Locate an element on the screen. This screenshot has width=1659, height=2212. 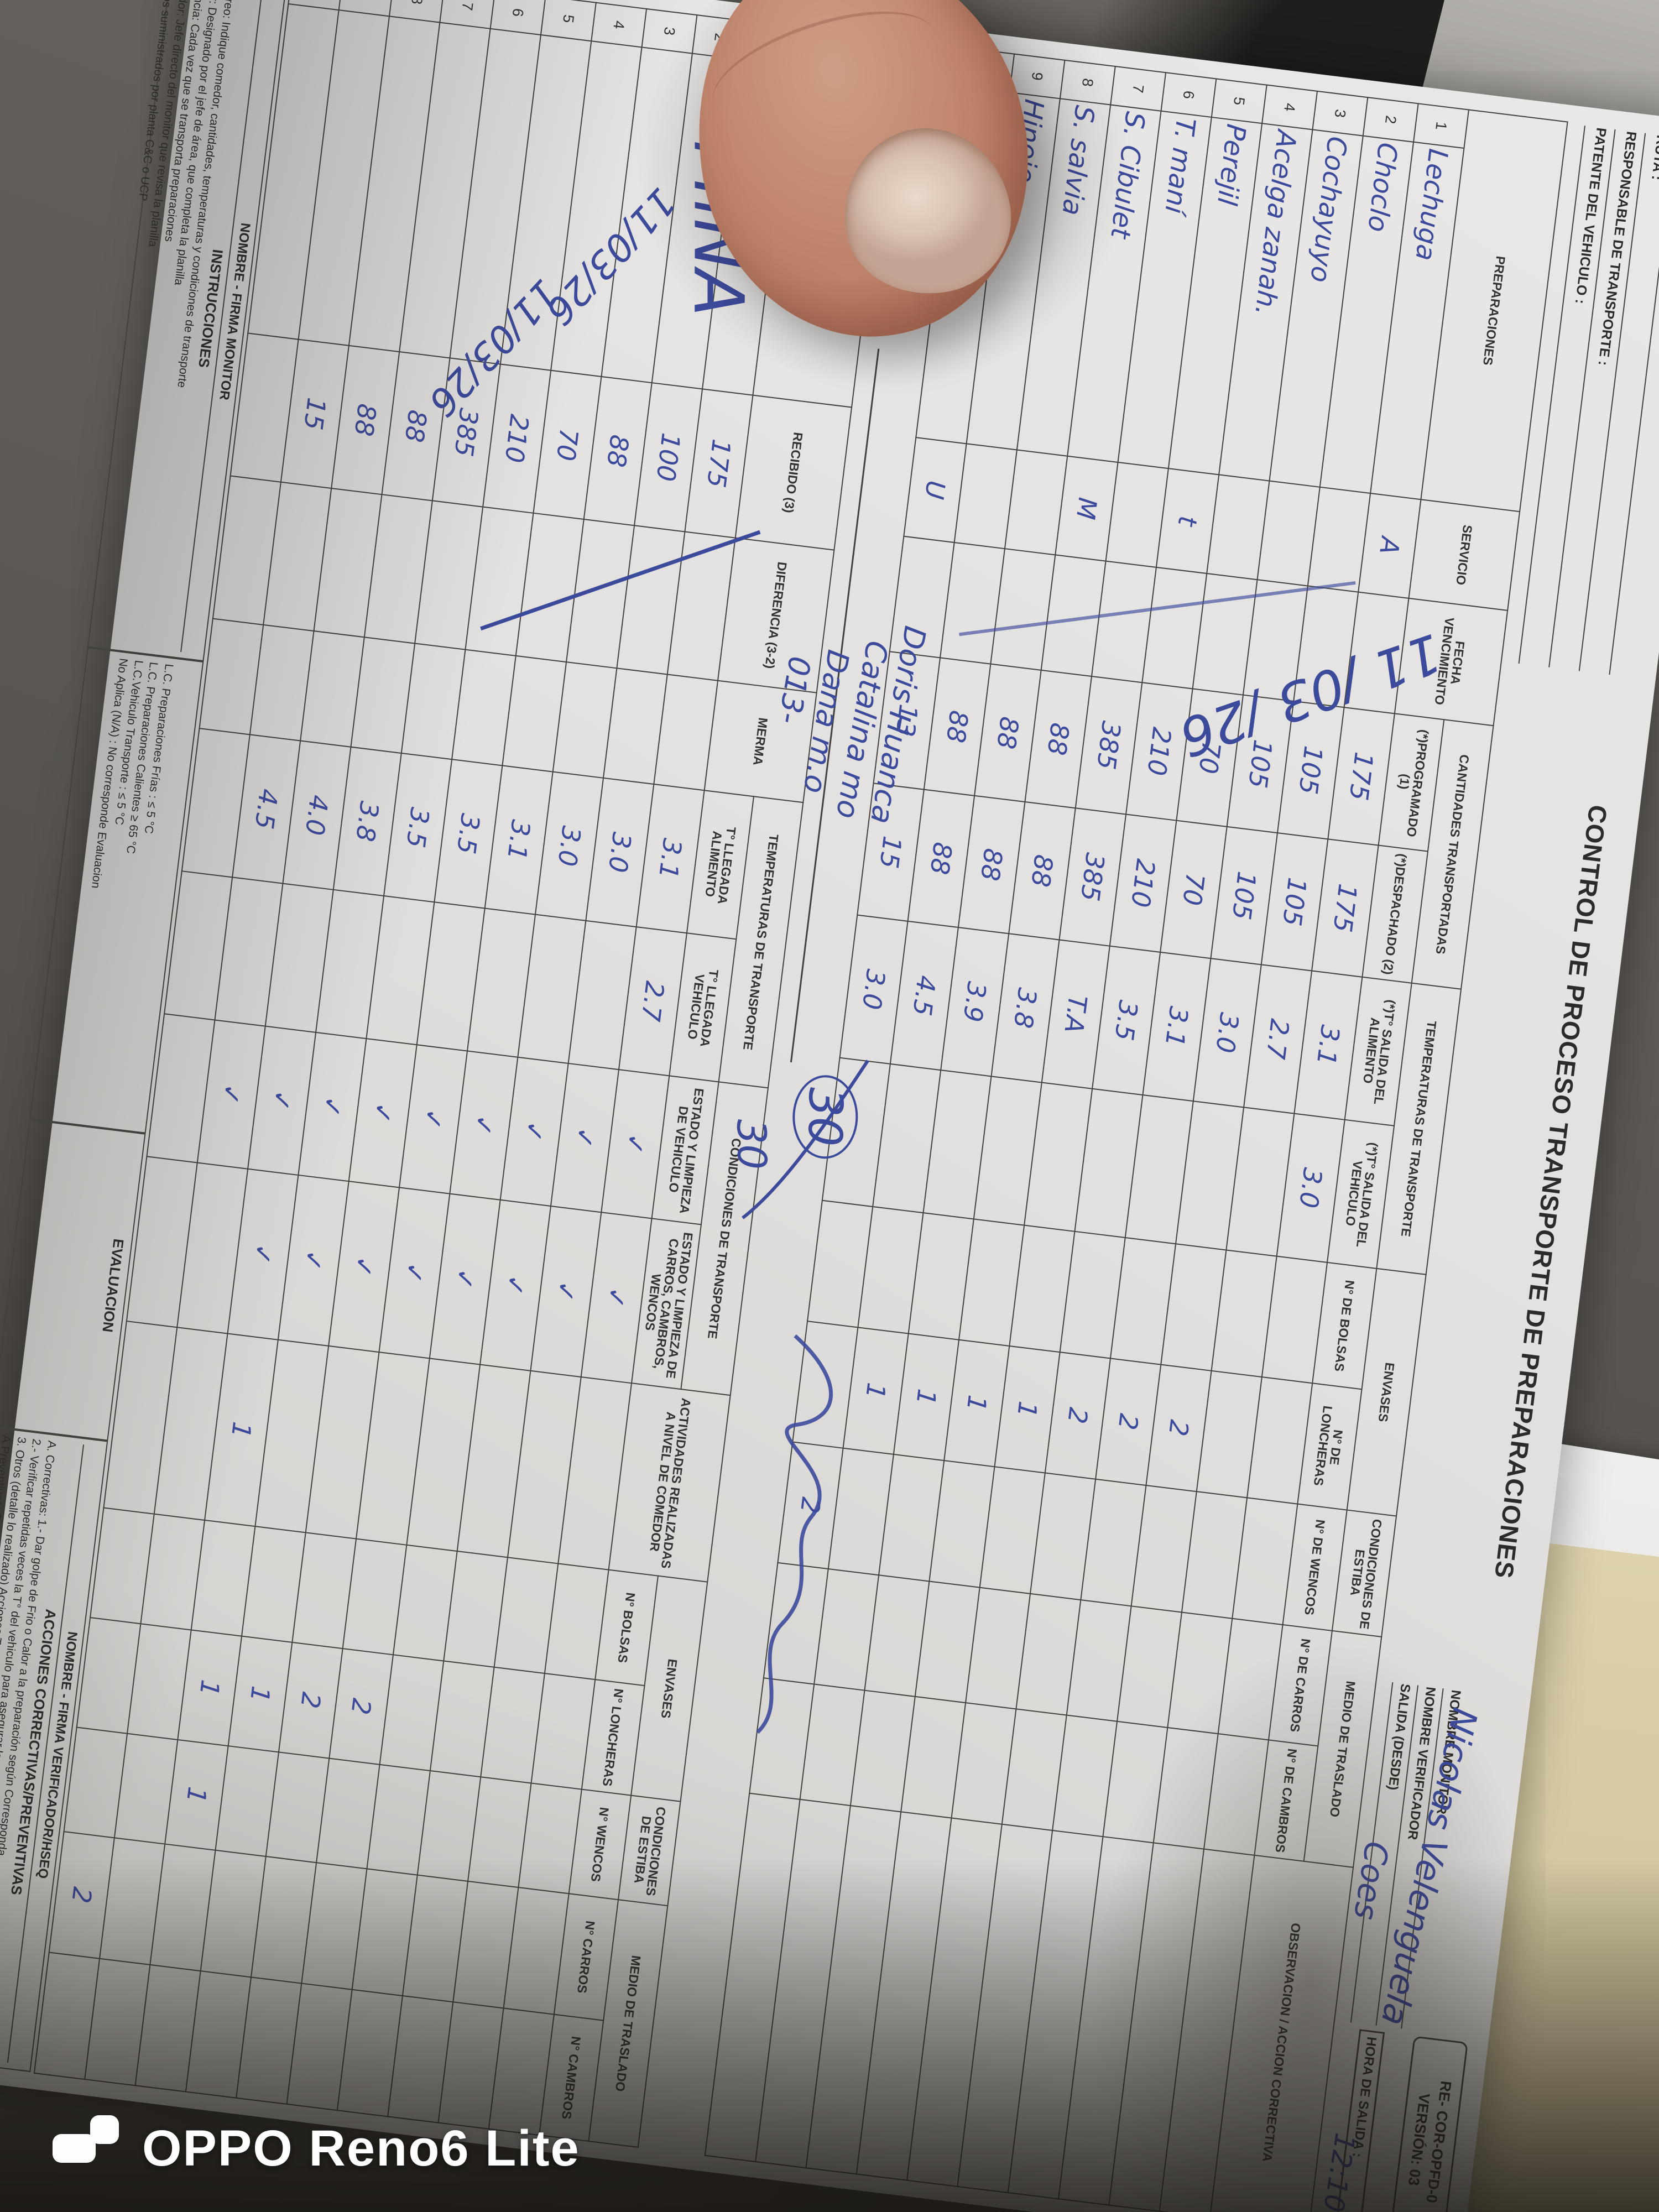
column-header: DIFERENCIA (3-2) is located at coordinates (776, 615).